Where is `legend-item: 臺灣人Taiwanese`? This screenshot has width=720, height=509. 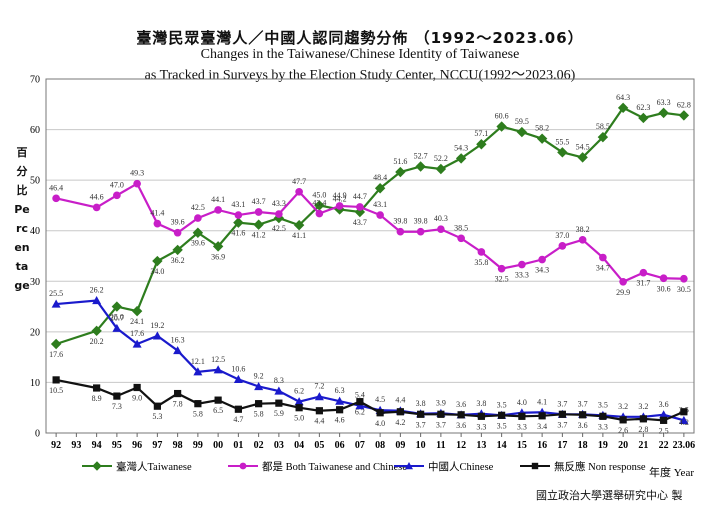
legend-item: 臺灣人Taiwanese is located at coordinates (137, 466).